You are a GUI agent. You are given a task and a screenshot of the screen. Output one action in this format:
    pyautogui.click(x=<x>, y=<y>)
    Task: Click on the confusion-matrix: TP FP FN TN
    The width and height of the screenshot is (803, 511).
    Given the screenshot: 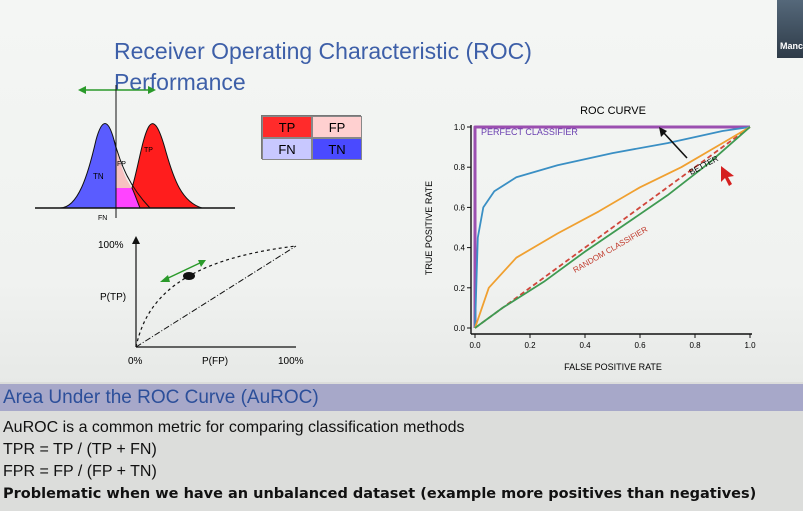 What is the action you would take?
    pyautogui.click(x=311, y=137)
    